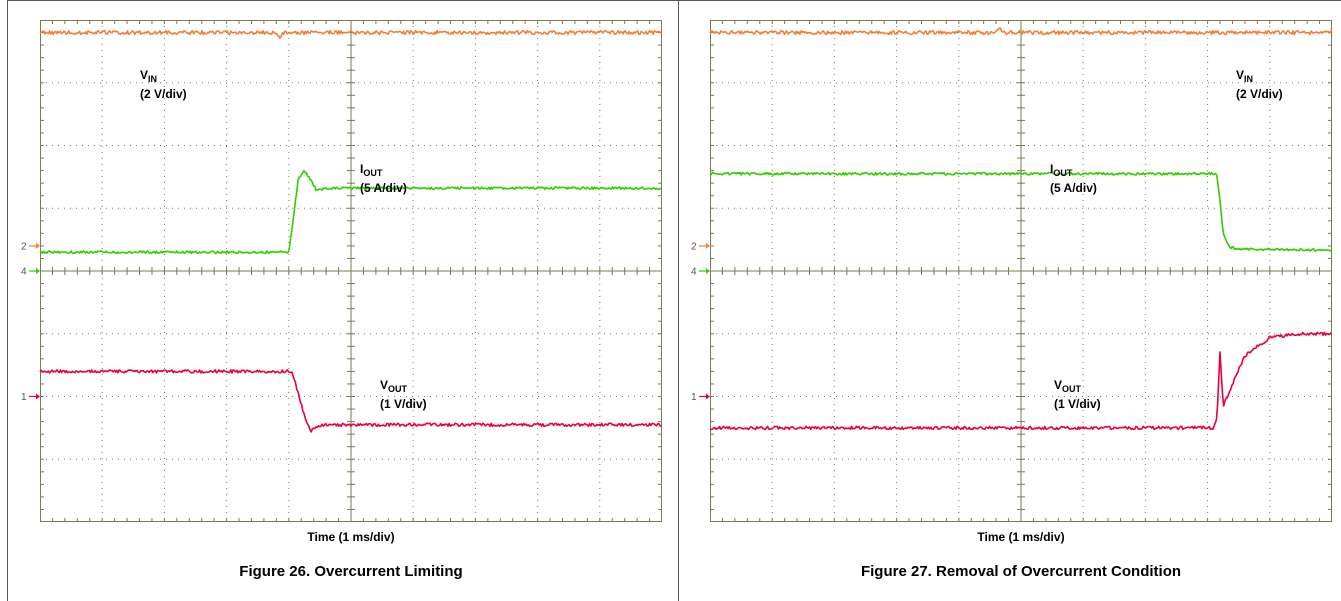  Describe the element at coordinates (7, 300) in the screenshot. I see `left-border` at that location.